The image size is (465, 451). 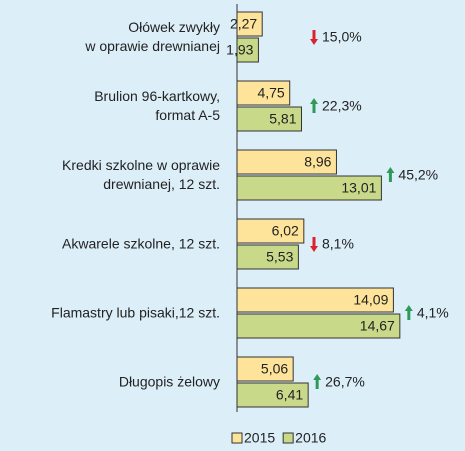 What do you see at coordinates (274, 369) in the screenshot?
I see `value-label: 5,06` at bounding box center [274, 369].